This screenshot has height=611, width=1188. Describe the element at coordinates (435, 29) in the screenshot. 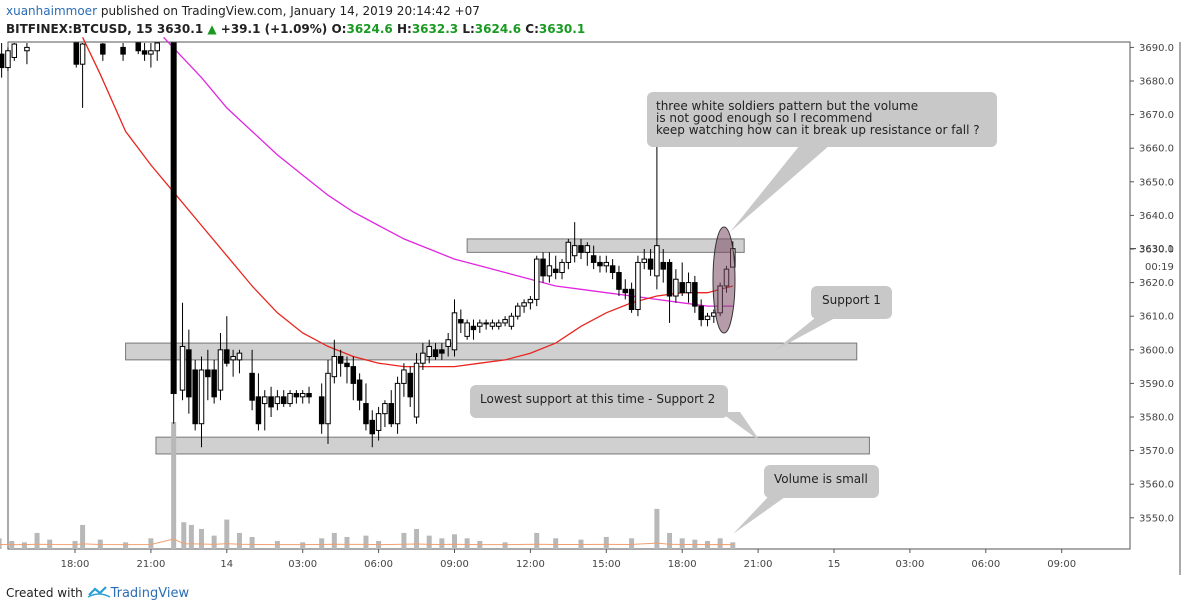

I see `high-value: 3632.3` at that location.